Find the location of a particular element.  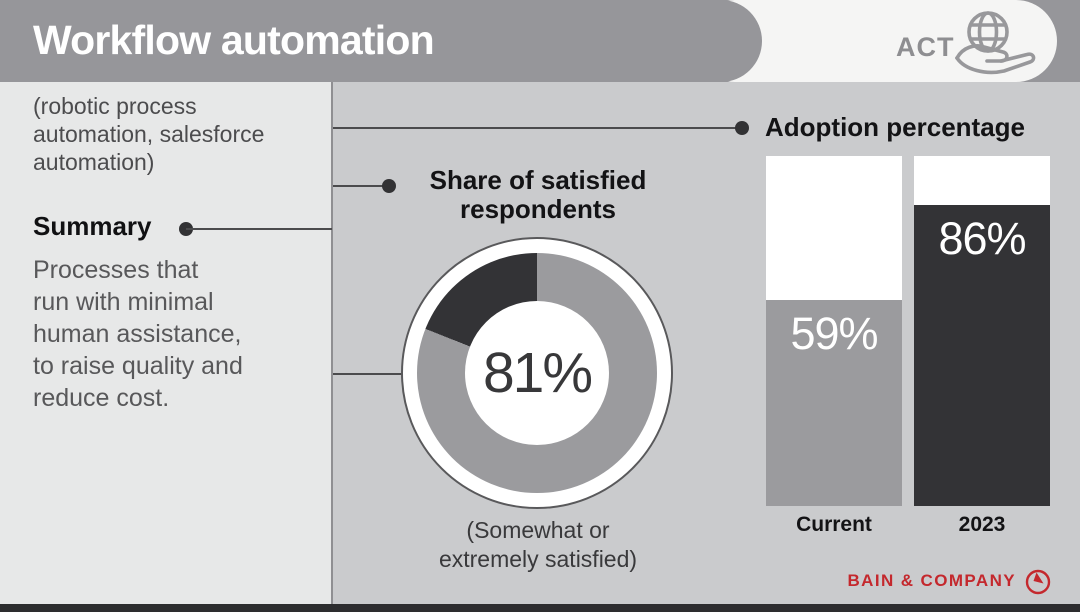

bar-track: 86% is located at coordinates (982, 331).